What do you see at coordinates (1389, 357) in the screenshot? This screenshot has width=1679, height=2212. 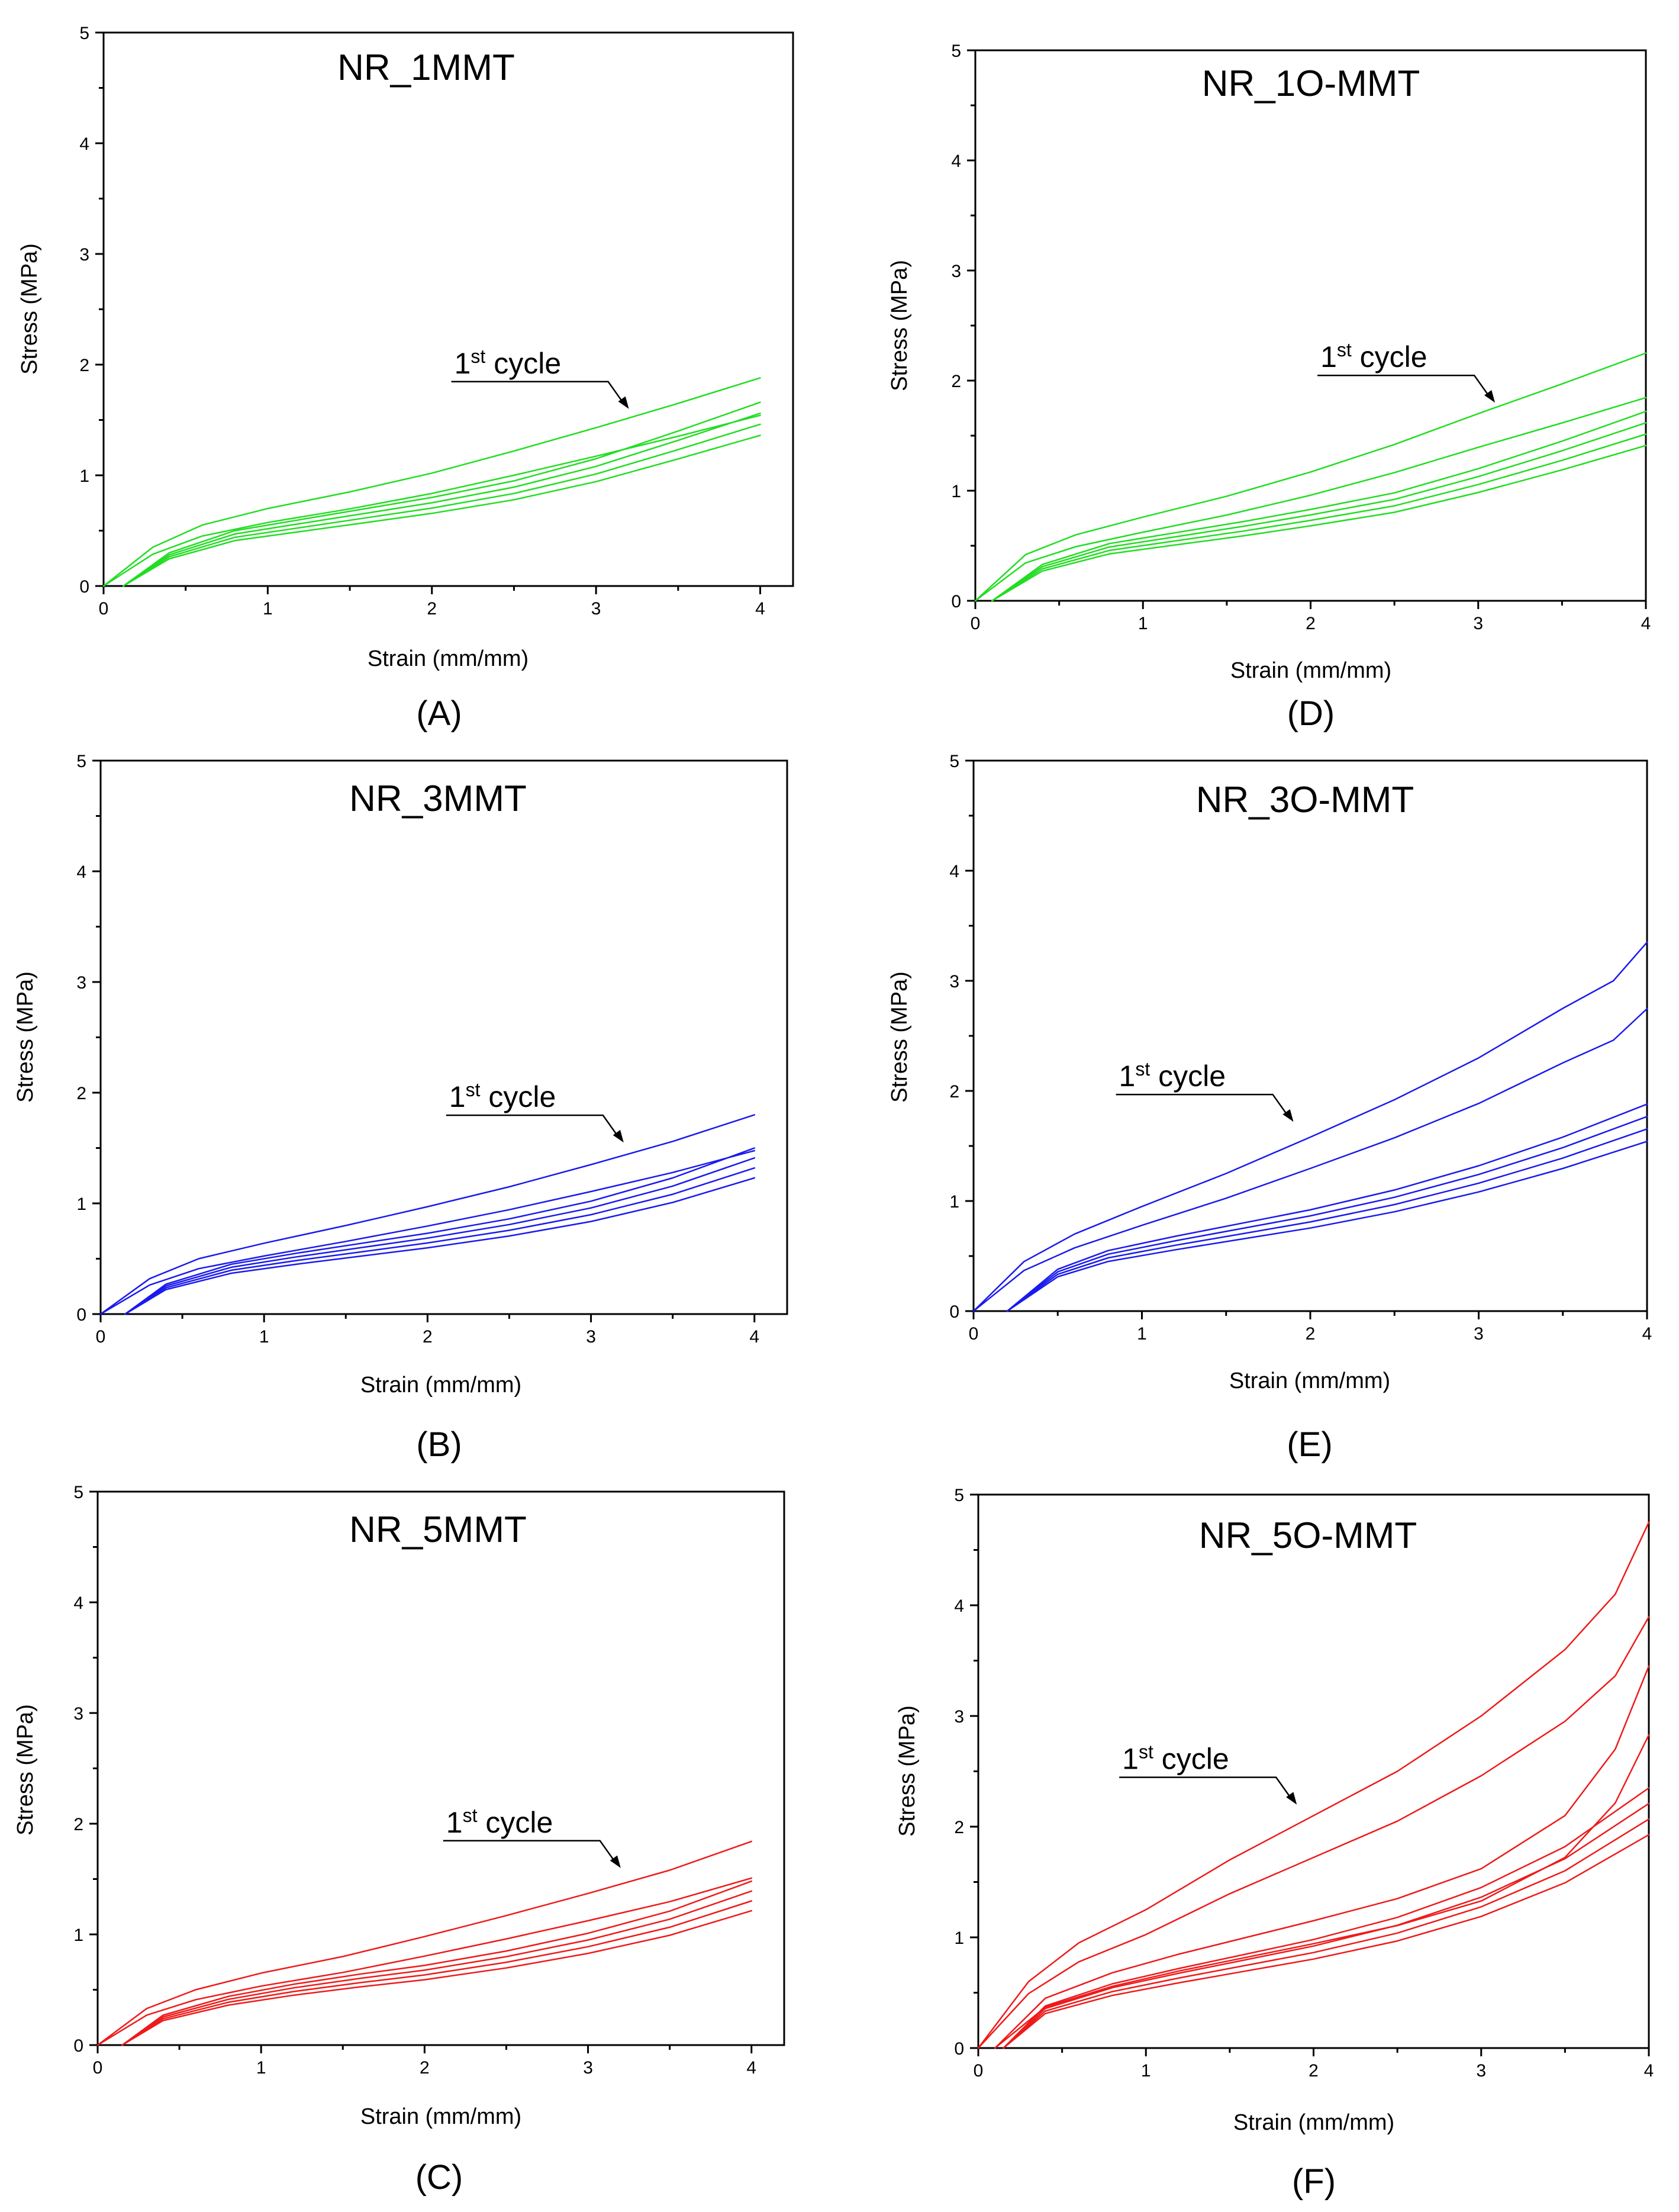 I see `annotation-rest: cycle` at bounding box center [1389, 357].